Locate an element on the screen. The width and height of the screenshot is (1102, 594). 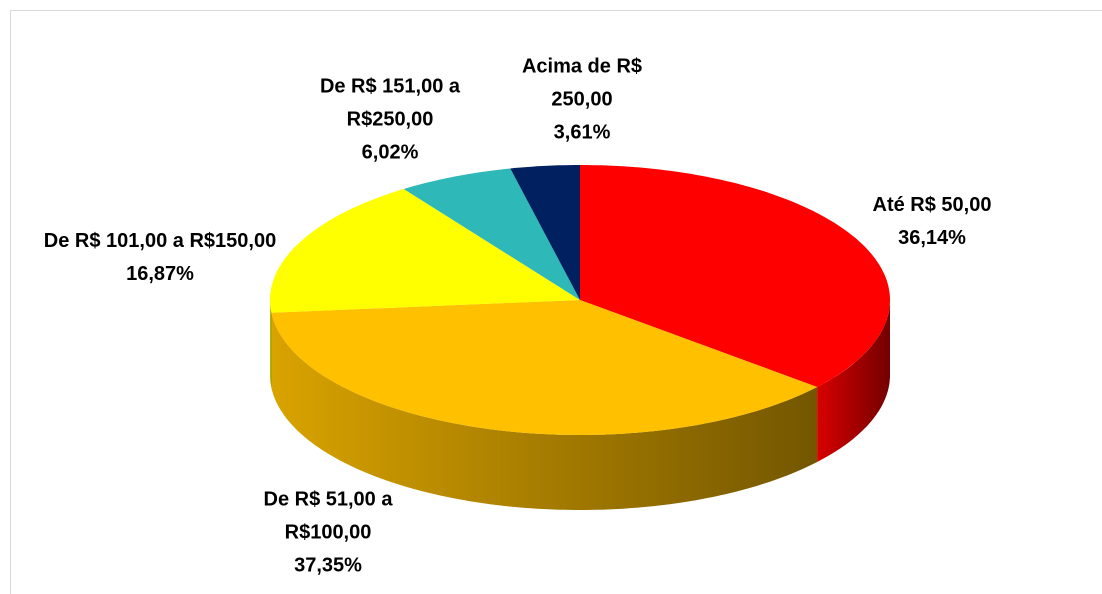
category-label: Acima de R$ 250,00 is located at coordinates (582, 83).